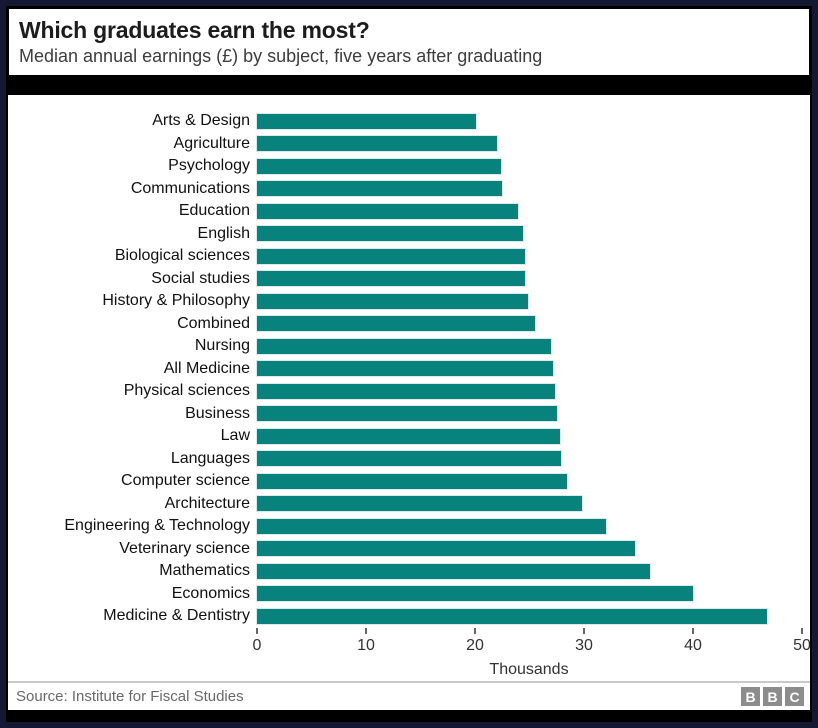 Image resolution: width=818 pixels, height=728 pixels. What do you see at coordinates (185, 481) in the screenshot?
I see `category-label: Computer science` at bounding box center [185, 481].